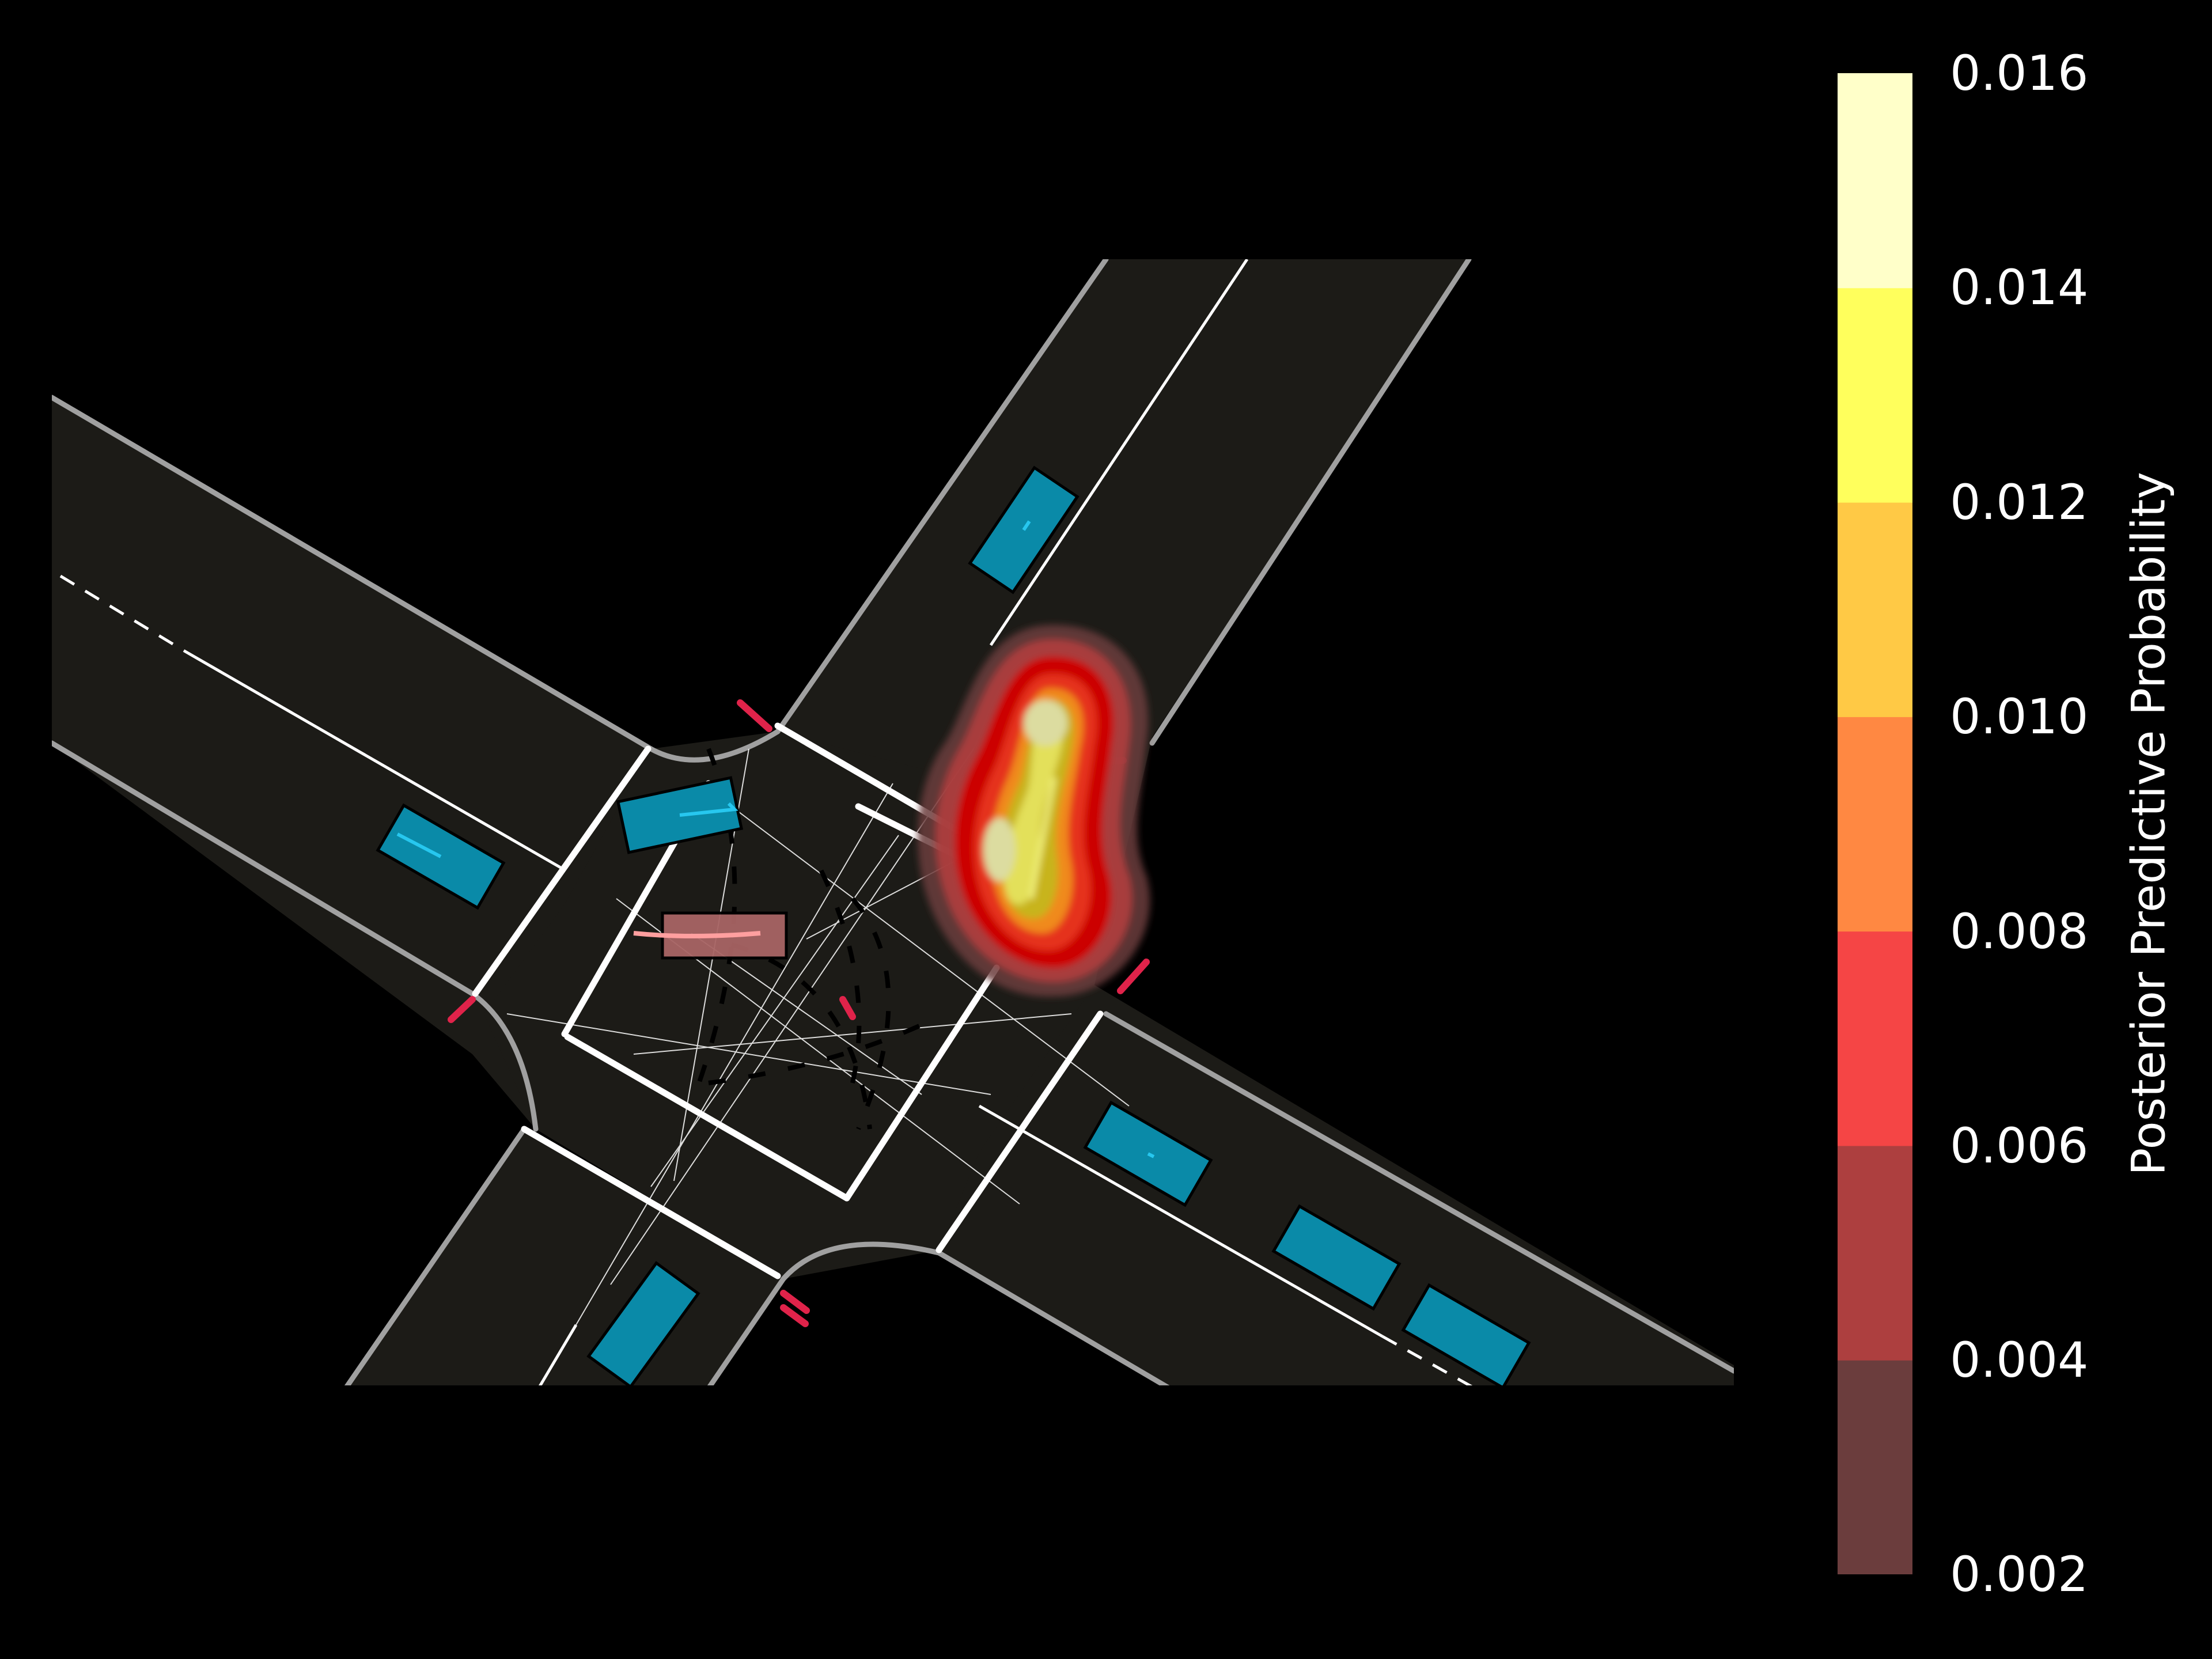 This screenshot has height=1659, width=2212. I want to click on colorbar-tick-label: 0.008, so click(2019, 931).